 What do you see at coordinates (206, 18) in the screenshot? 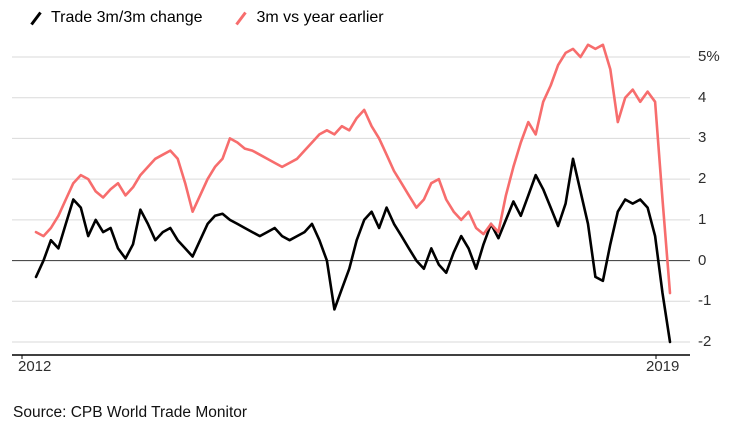
I see `chart-legend: Trade 3m/3m change 3m vs year earlier` at bounding box center [206, 18].